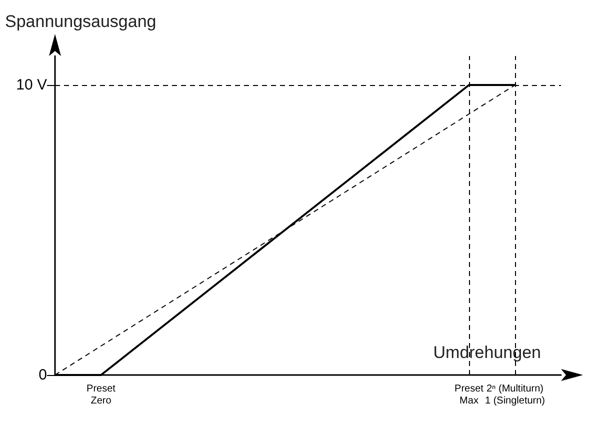  Describe the element at coordinates (487, 352) in the screenshot. I see `x-axis-title: Umdrehungen` at that location.